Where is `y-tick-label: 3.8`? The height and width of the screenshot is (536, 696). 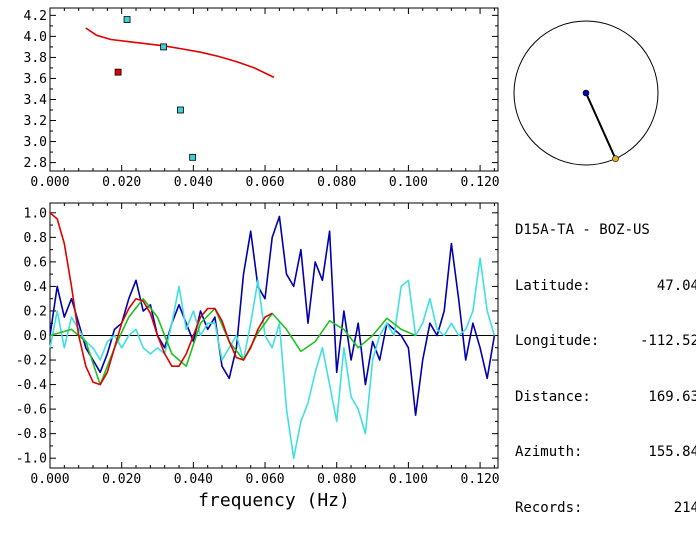 y-tick-label: 3.8 is located at coordinates (35, 58).